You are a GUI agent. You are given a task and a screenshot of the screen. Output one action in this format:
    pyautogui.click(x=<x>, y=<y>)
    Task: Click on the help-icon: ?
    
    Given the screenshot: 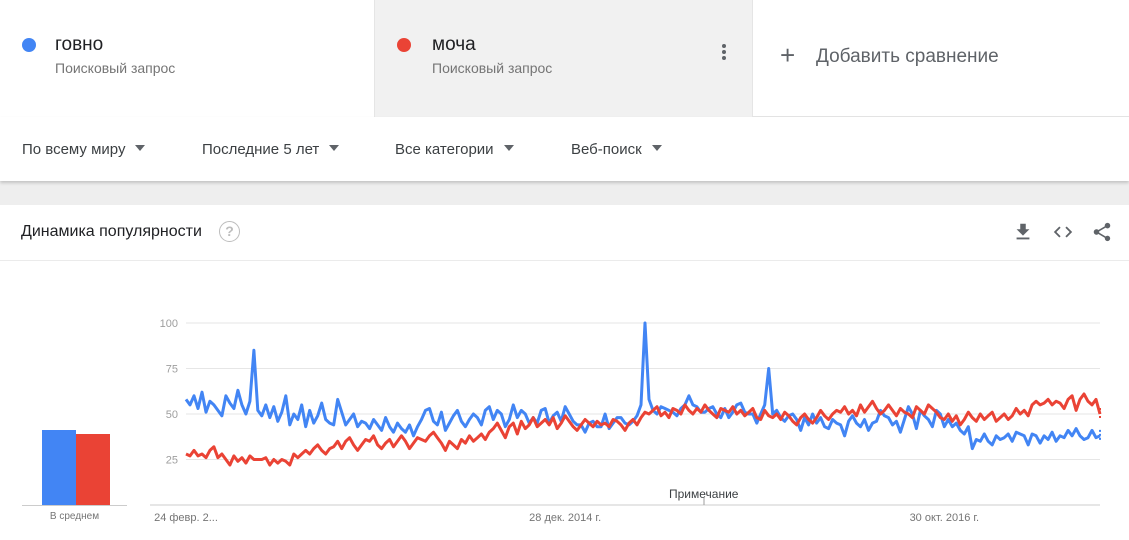 What is the action you would take?
    pyautogui.click(x=229, y=231)
    